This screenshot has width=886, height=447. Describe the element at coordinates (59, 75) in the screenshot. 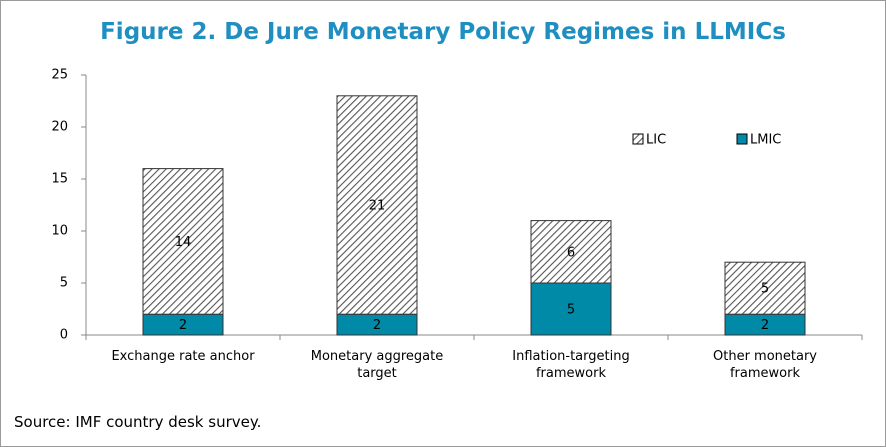

I see `y-tick-label: 25` at that location.